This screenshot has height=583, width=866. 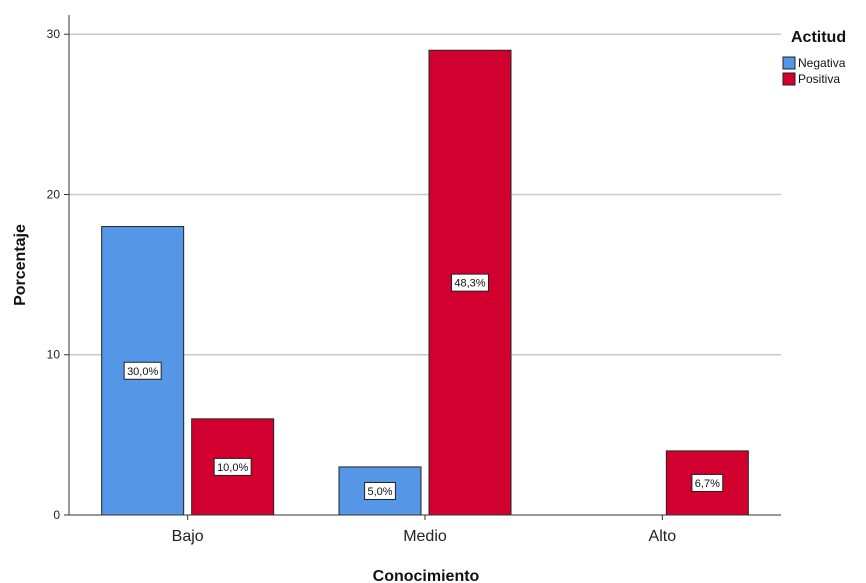 I want to click on x-tick-label: Medio, so click(x=425, y=536).